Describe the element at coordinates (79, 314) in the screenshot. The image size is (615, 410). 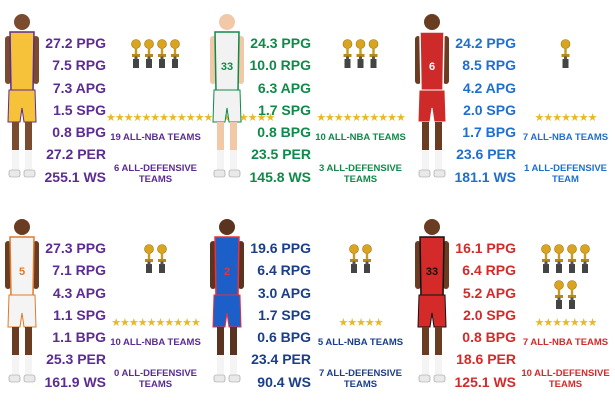
I see `stat-line: 1.1 SPG` at that location.